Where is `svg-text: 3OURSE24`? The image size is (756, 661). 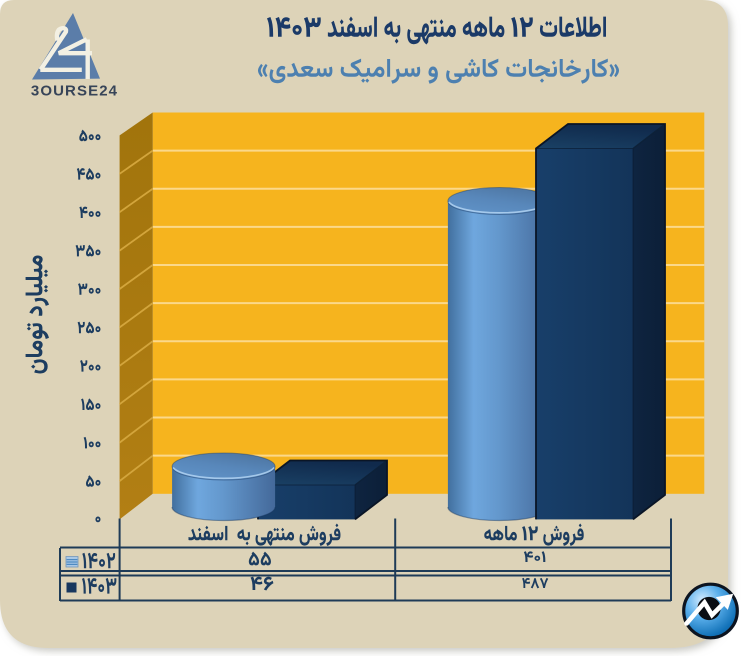 svg-text: 3OURSE24 is located at coordinates (74, 91).